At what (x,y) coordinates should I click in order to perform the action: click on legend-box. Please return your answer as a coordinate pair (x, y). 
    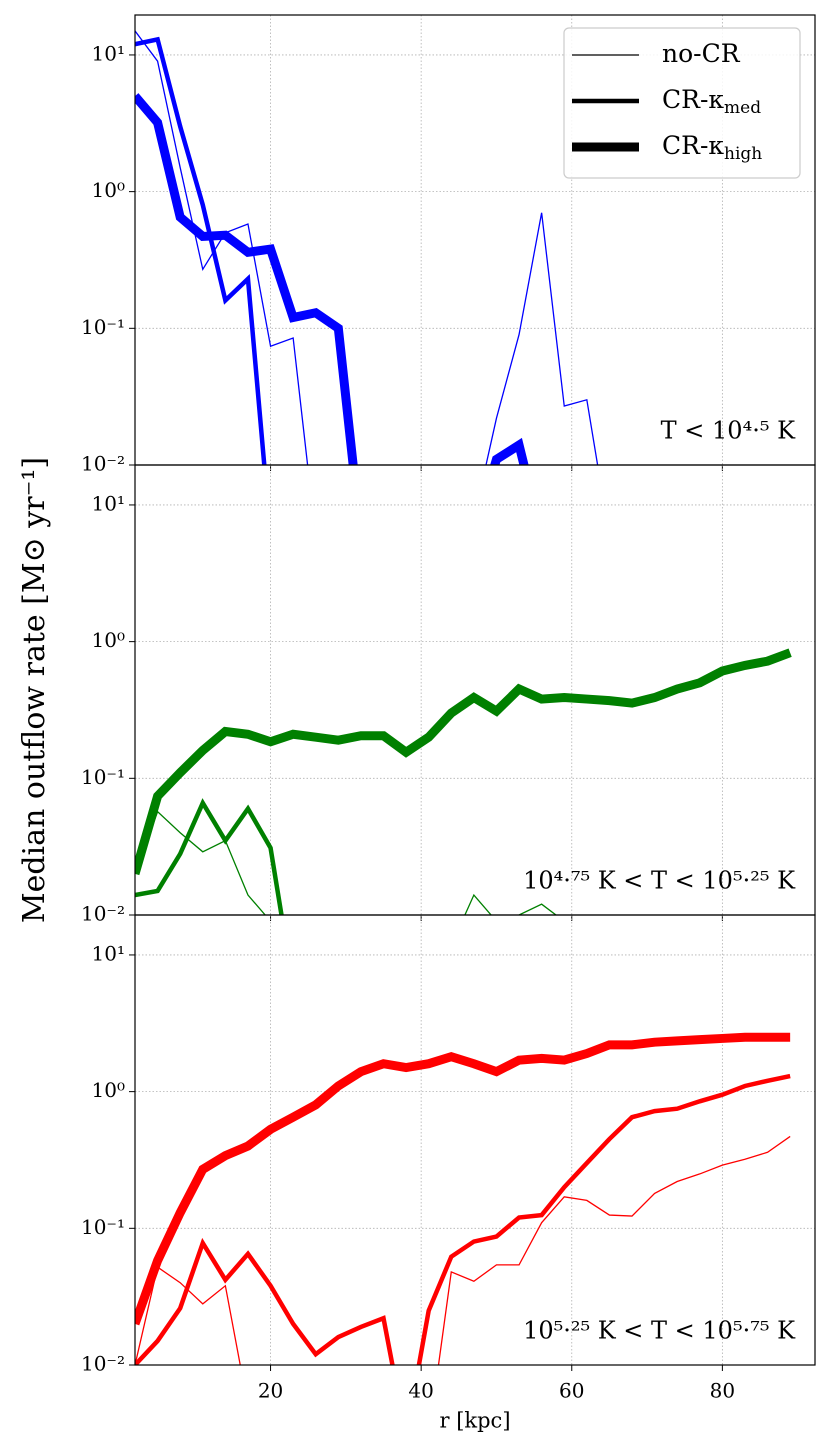
    Looking at the image, I should click on (682, 103).